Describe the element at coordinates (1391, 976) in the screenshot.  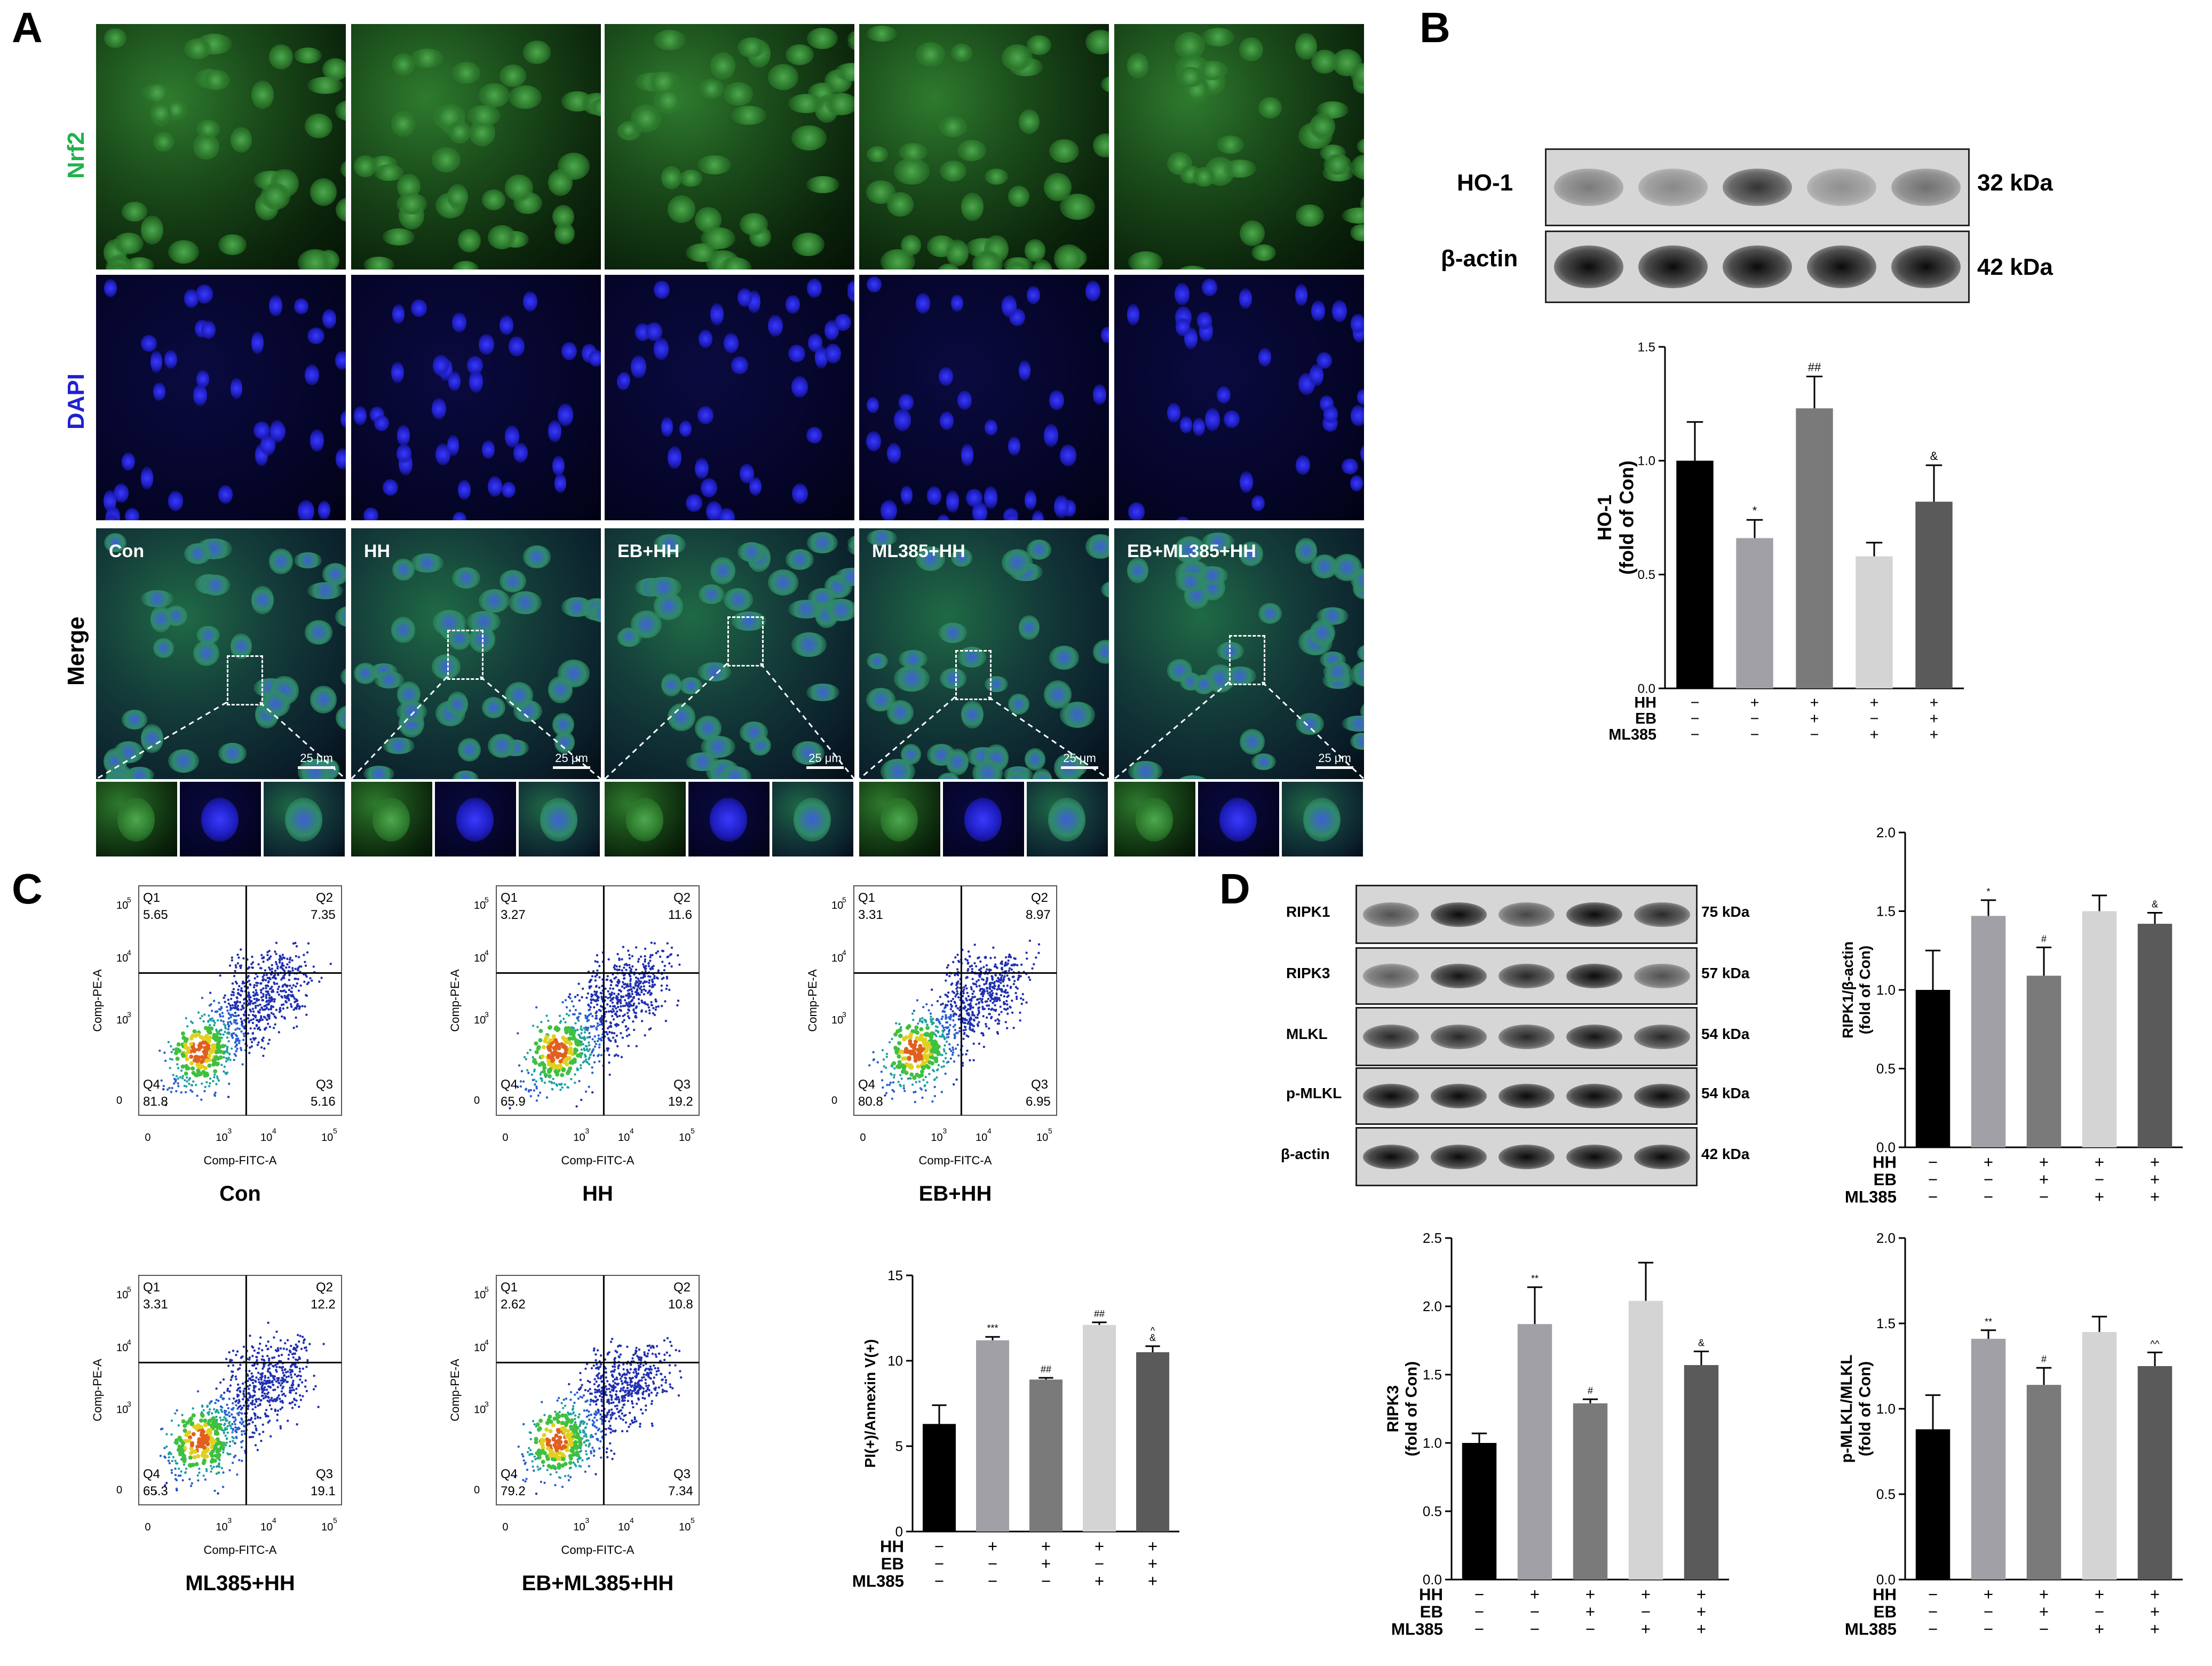
I see `blot-band` at that location.